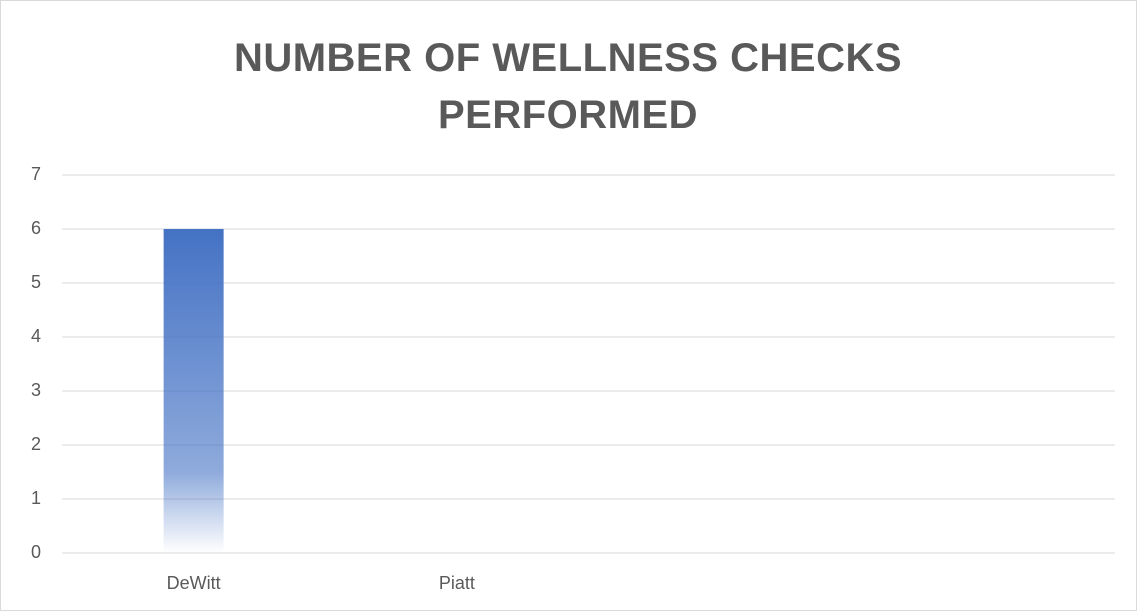  Describe the element at coordinates (193, 391) in the screenshot. I see `bar` at that location.